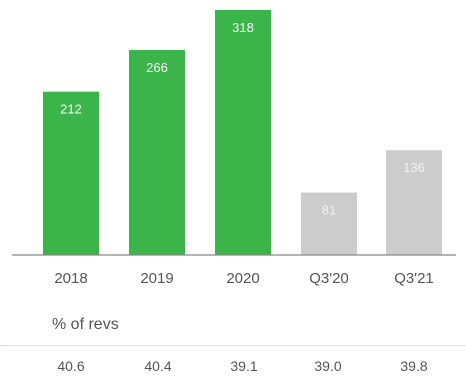 This screenshot has height=380, width=466. Describe the element at coordinates (328, 366) in the screenshot. I see `pct-value-q3-20: 39.0` at that location.